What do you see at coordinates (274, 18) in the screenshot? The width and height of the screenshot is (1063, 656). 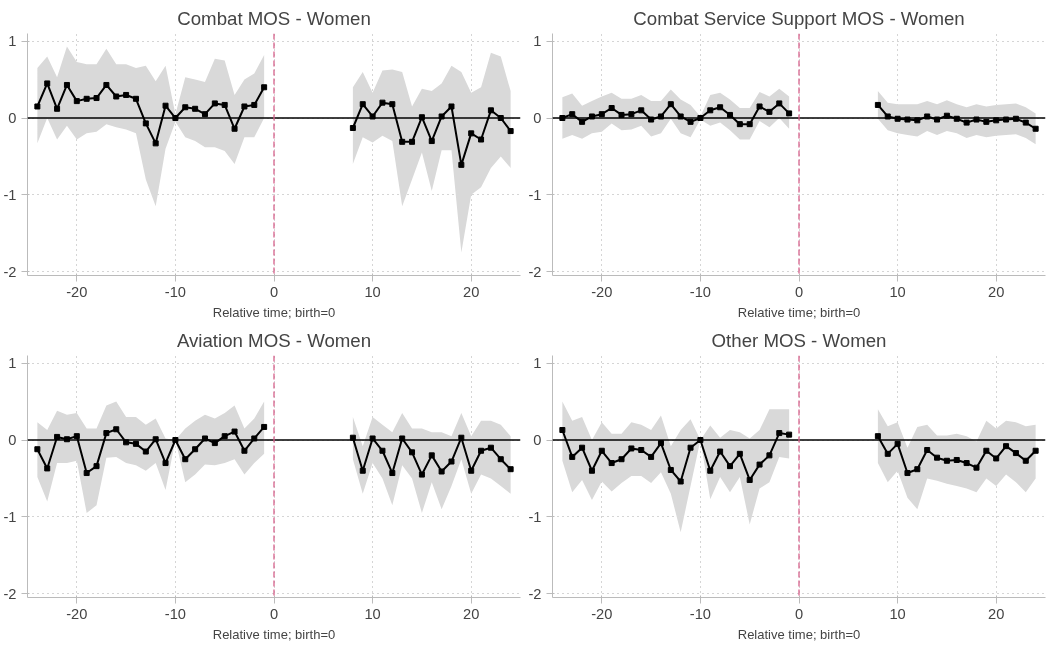 I see `chart-title: Combat MOS - Women` at bounding box center [274, 18].